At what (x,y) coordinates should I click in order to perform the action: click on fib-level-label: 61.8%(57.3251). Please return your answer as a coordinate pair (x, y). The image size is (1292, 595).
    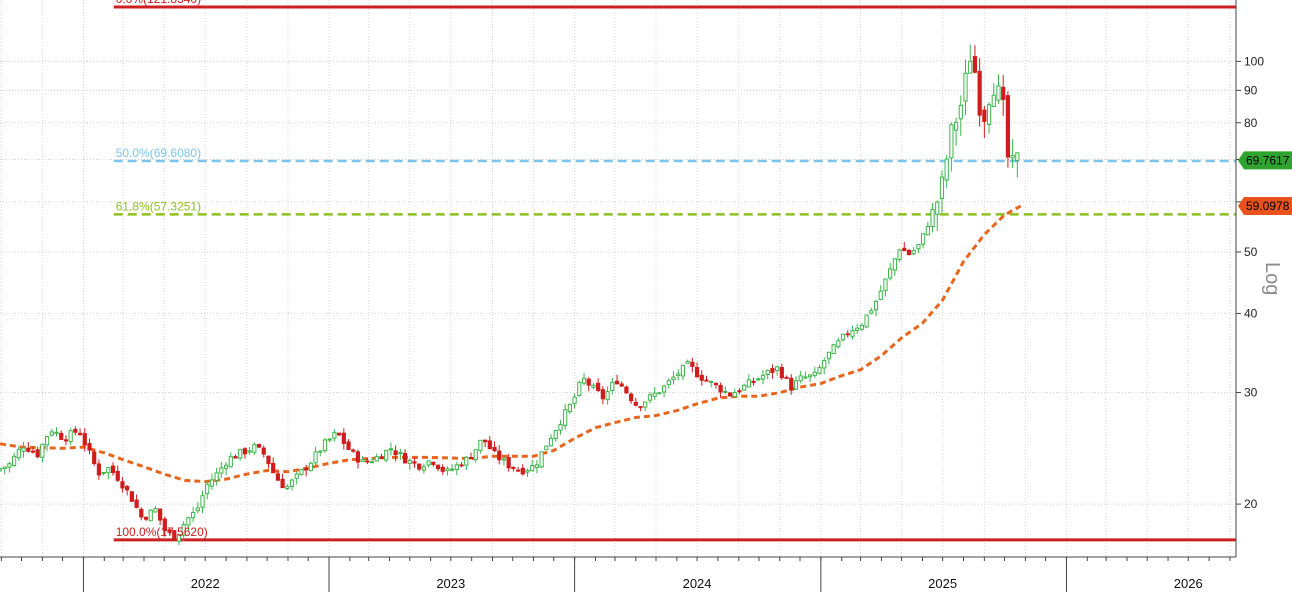
    Looking at the image, I should click on (158, 206).